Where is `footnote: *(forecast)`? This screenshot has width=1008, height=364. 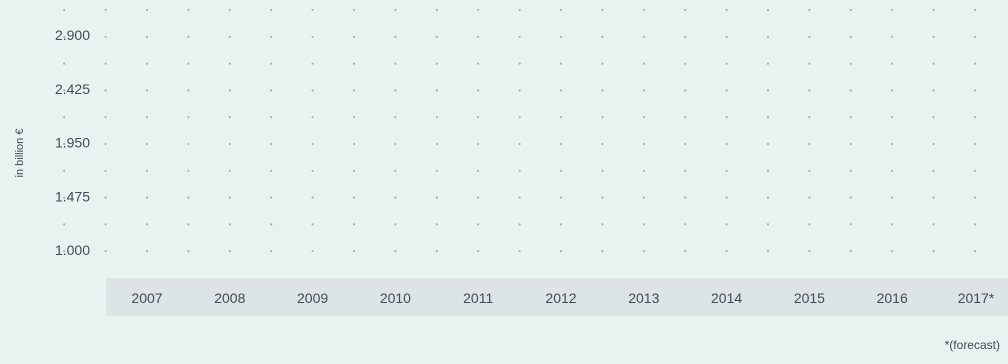
footnote: *(forecast) is located at coordinates (972, 345).